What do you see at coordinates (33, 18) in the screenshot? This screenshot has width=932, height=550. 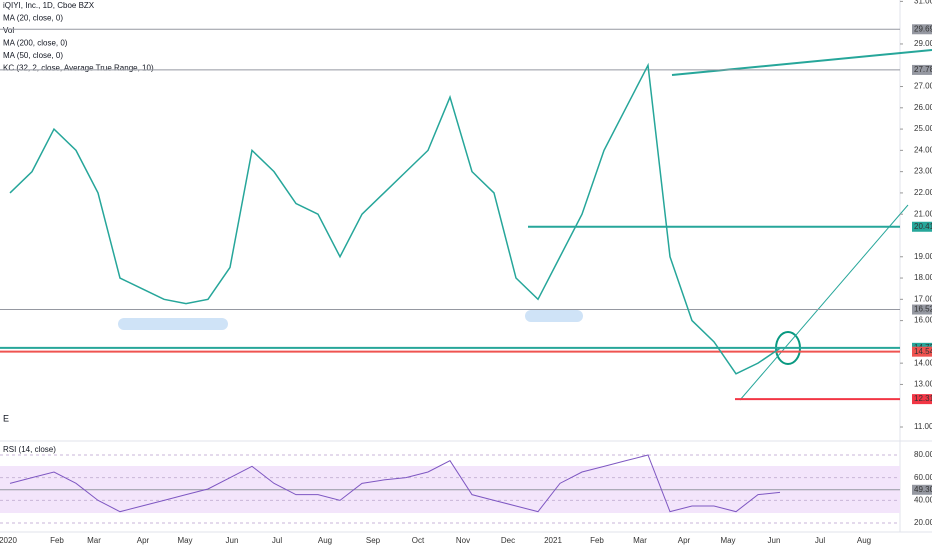 I see `legend-line: MA (20, close, 0)` at bounding box center [33, 18].